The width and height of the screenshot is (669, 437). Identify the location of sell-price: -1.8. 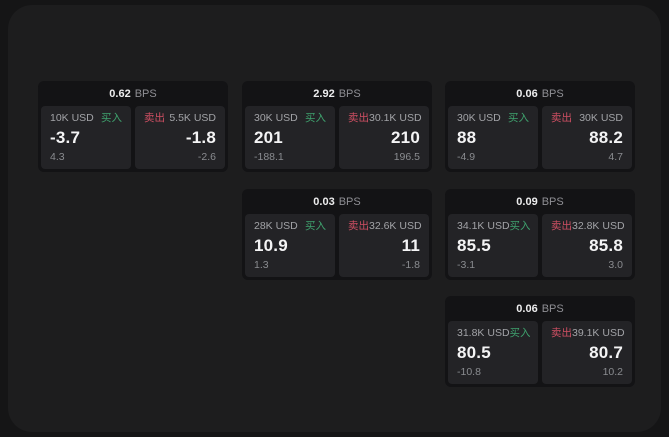
(200, 137).